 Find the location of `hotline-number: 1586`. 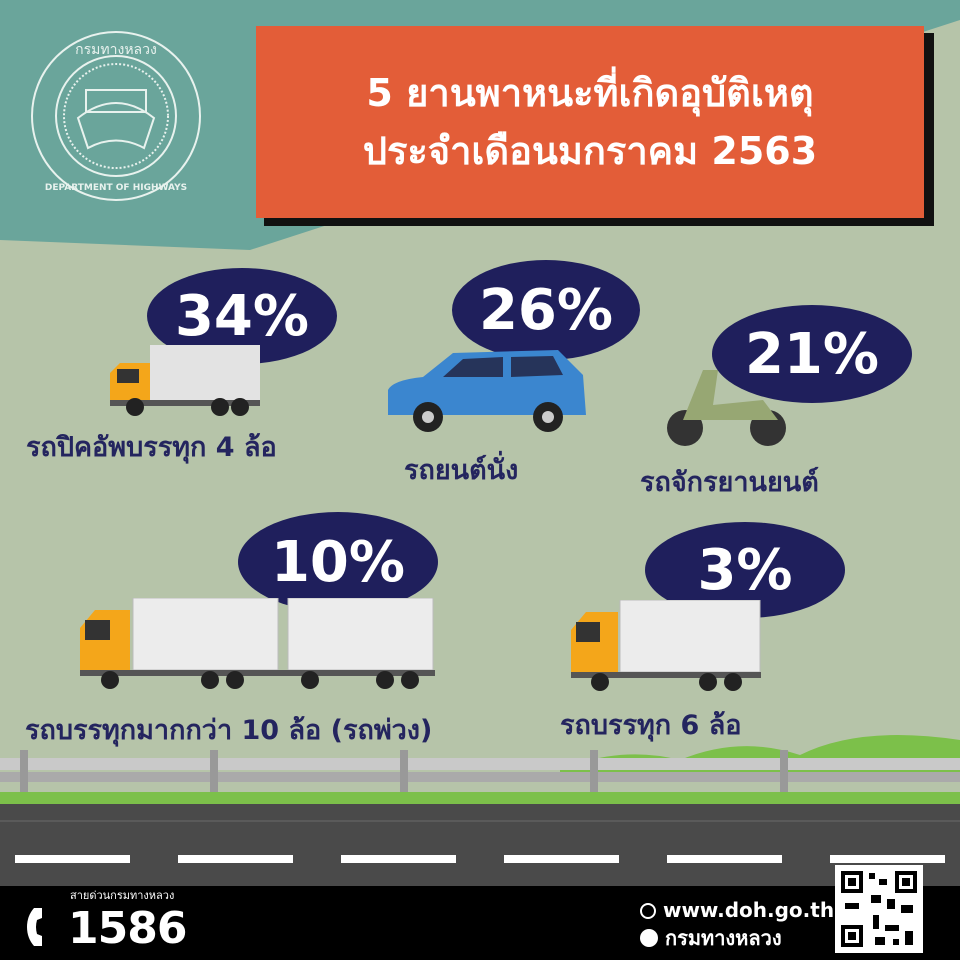

hotline-number: 1586 is located at coordinates (127, 928).